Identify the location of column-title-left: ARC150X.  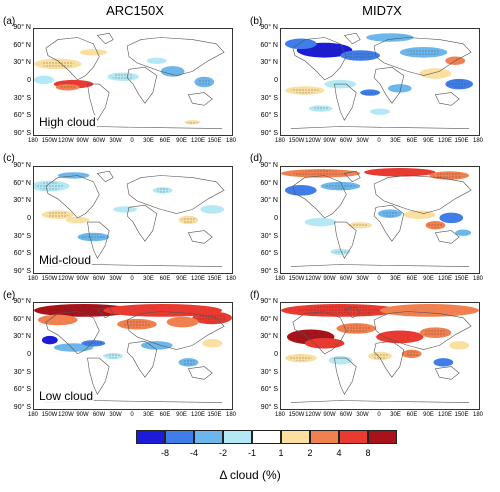
(135, 10).